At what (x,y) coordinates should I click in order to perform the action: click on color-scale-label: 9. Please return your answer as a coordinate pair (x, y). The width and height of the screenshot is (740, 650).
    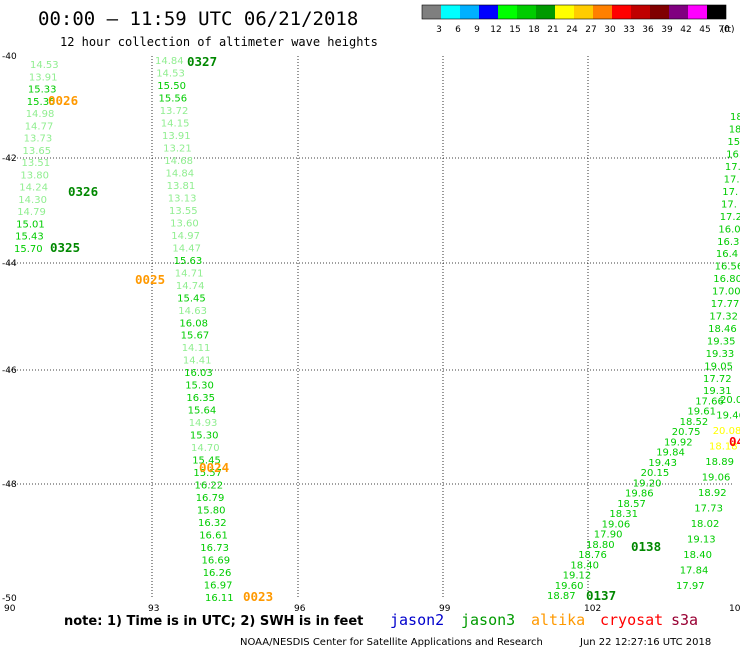
    Looking at the image, I should click on (477, 30).